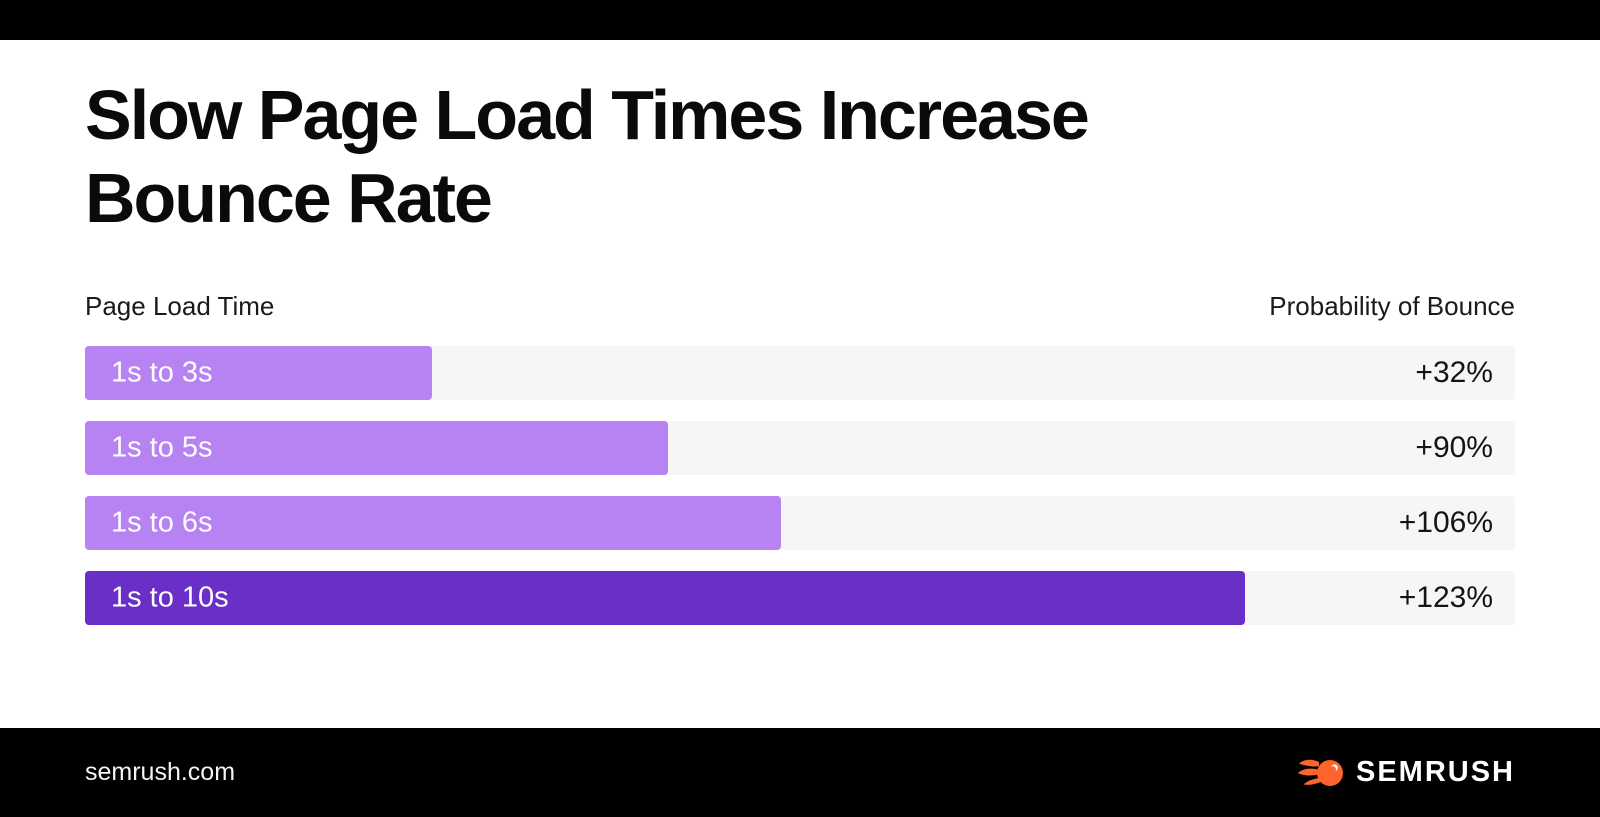  I want to click on page-title-line-1: Slow Page Load Times Increase, so click(587, 115).